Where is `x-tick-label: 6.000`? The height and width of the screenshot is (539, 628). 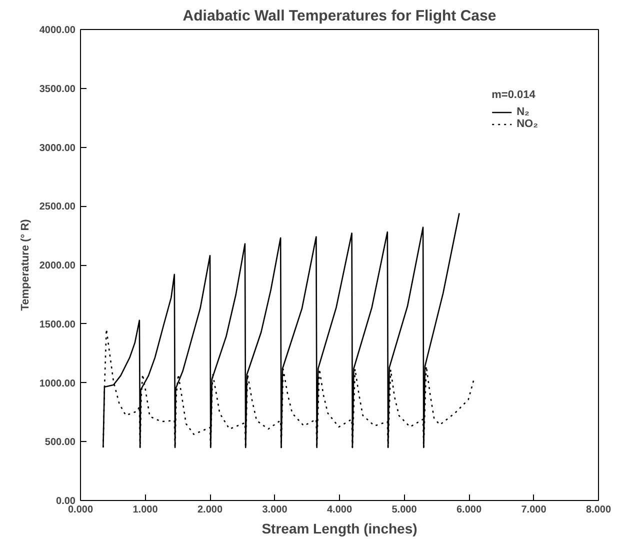
x-tick-label: 6.000 is located at coordinates (469, 510).